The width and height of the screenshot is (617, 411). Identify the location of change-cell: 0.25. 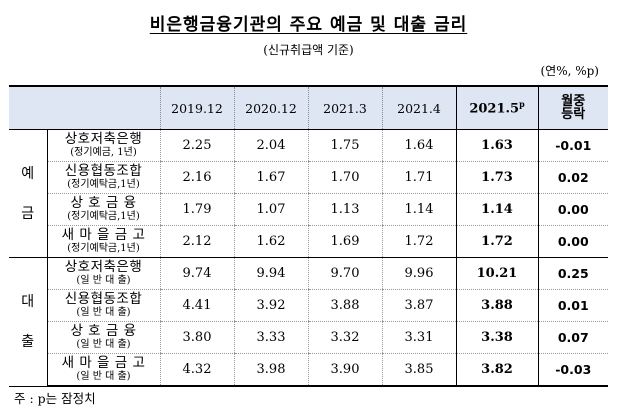
(572, 273).